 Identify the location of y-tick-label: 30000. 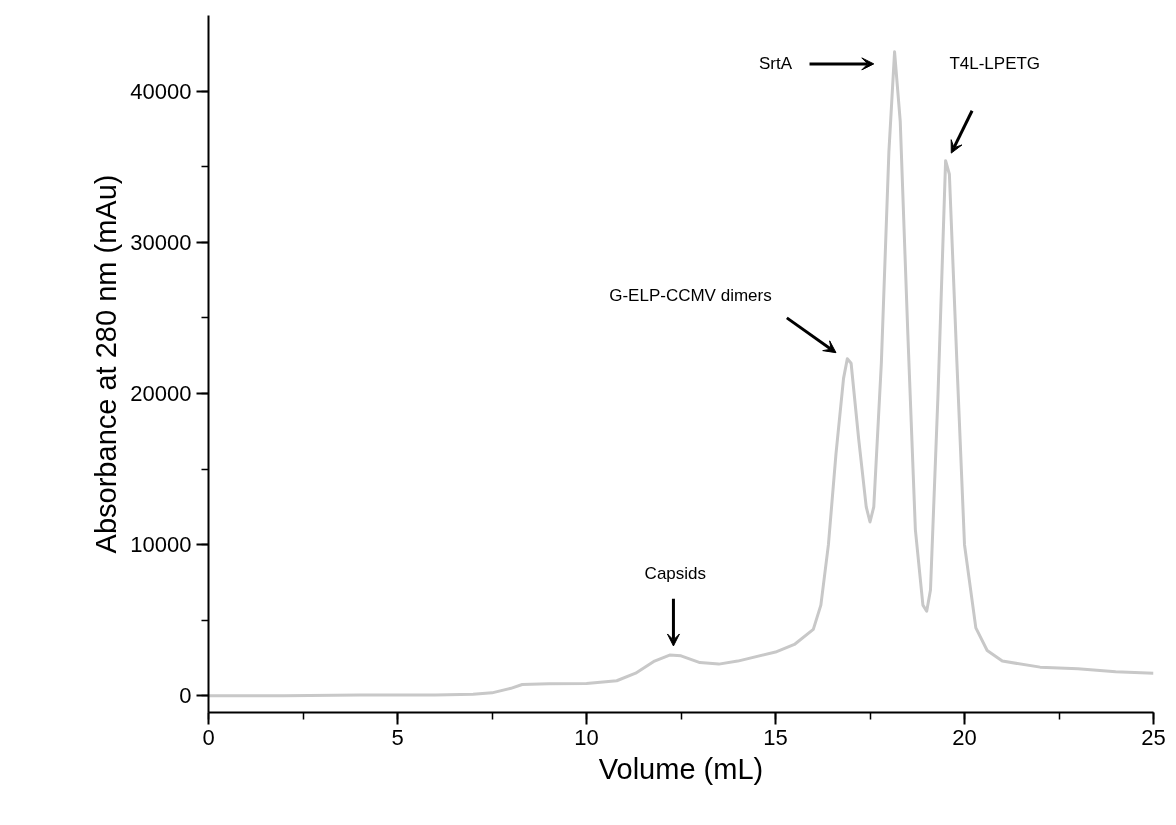
(161, 242).